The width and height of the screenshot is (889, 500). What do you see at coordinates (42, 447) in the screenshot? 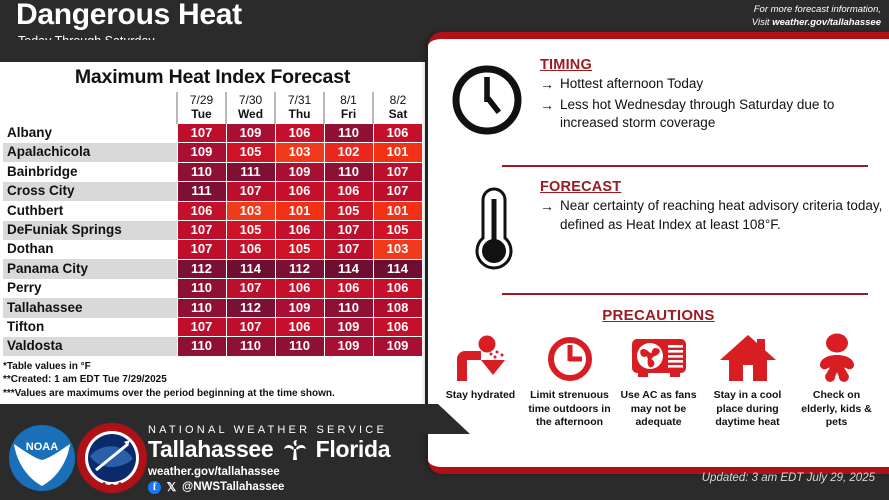
I see `svg-text: NOAA` at bounding box center [42, 447].